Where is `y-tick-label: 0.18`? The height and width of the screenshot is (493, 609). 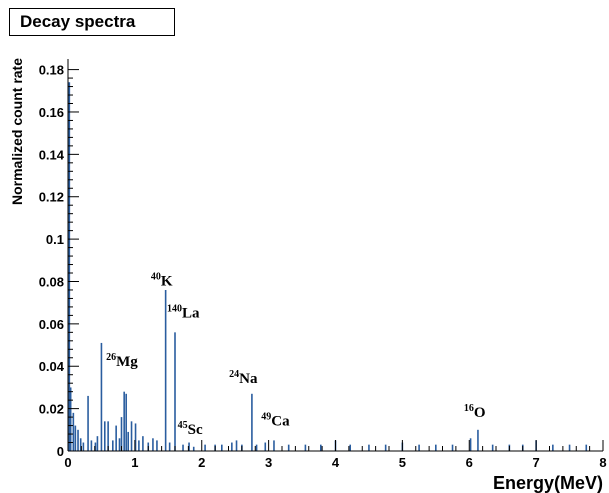 y-tick-label: 0.18 is located at coordinates (51, 70).